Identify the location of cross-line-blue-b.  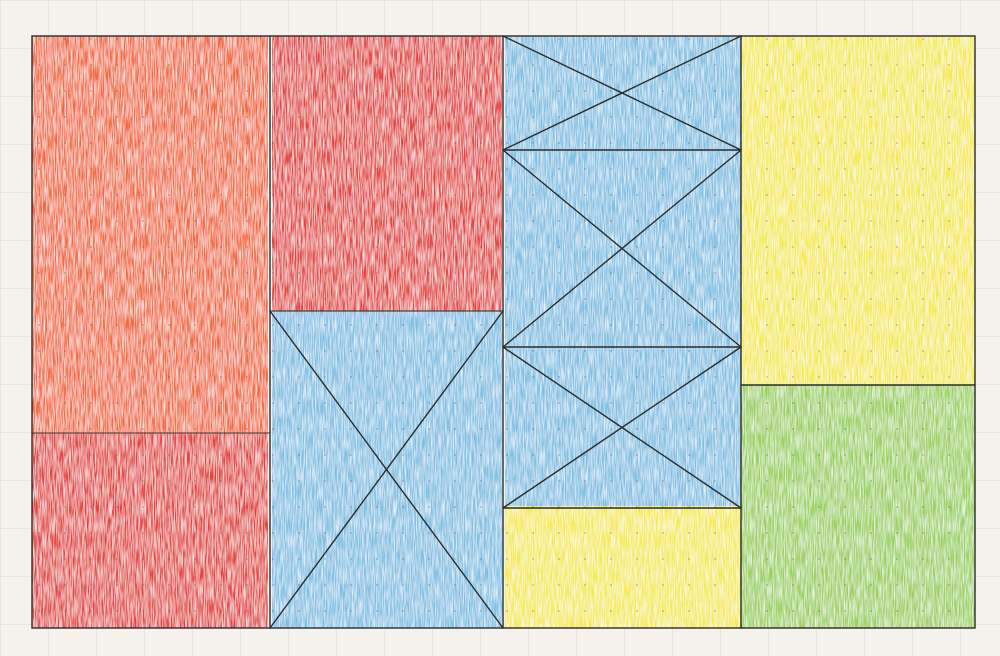
(386, 469).